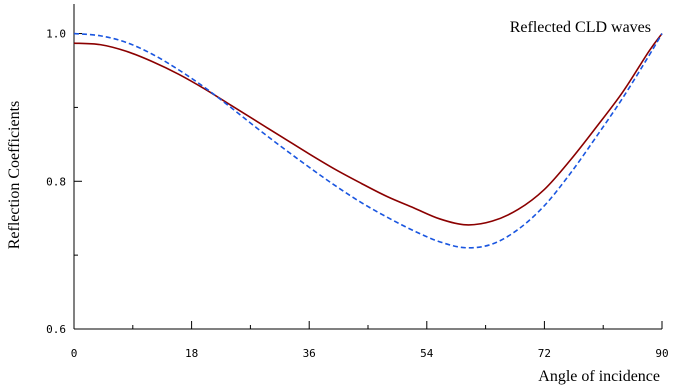 This screenshot has height=389, width=673. I want to click on y-axis: 0.6 0.8 1.0, so click(64, 182).